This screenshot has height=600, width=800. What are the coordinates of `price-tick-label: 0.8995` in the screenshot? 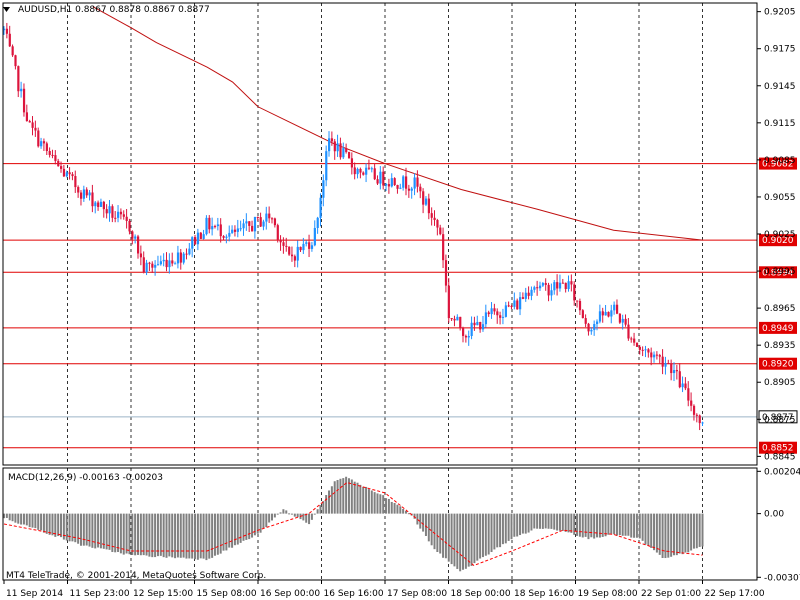 It's located at (780, 272).